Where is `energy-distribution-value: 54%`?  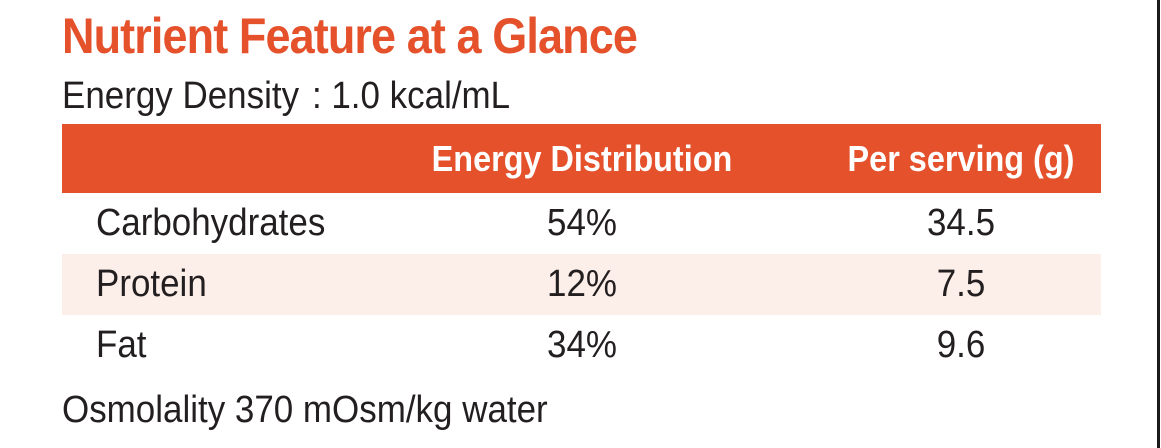 energy-distribution-value: 54% is located at coordinates (582, 223).